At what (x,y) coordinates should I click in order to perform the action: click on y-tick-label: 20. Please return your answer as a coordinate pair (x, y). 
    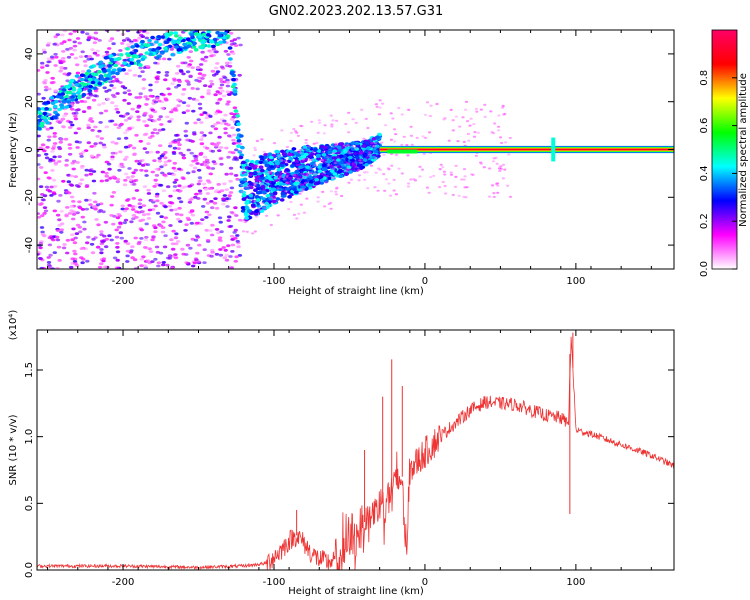
    Looking at the image, I should click on (29, 101).